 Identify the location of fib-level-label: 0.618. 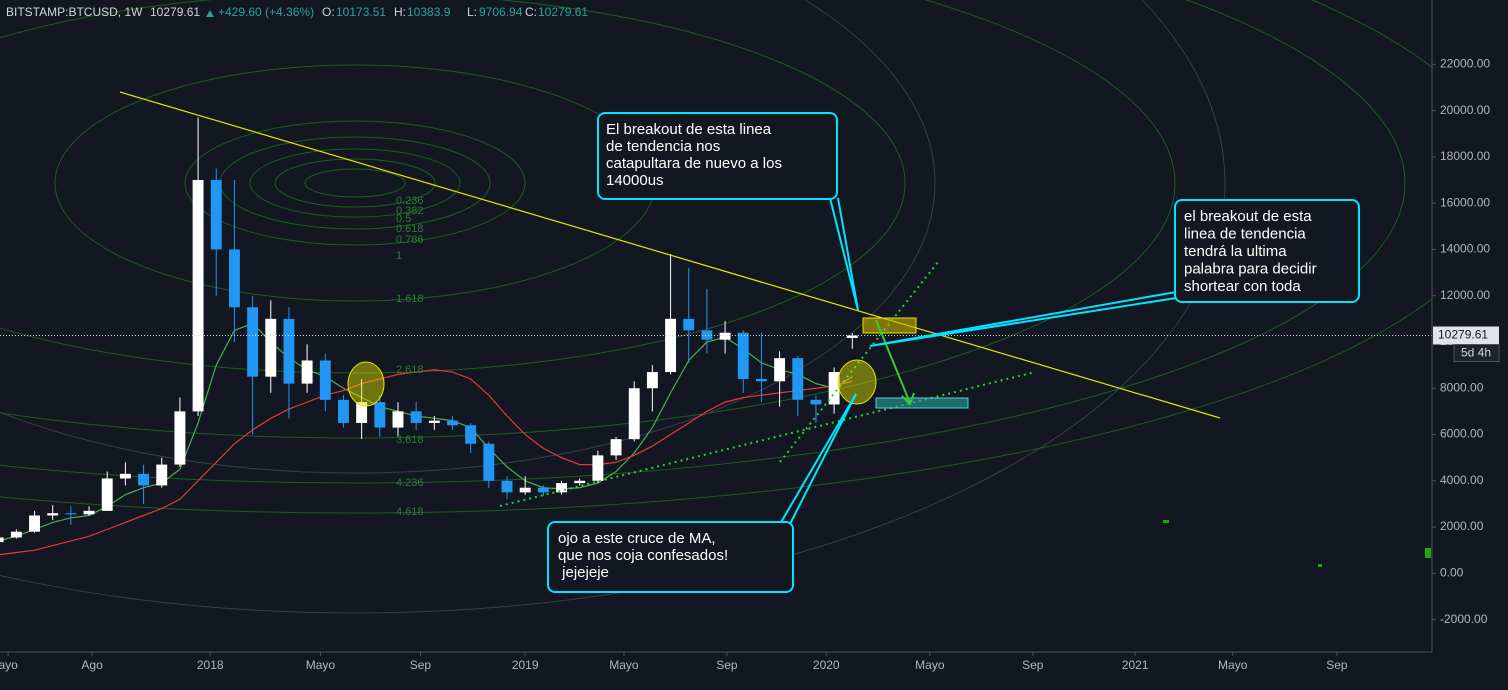
(410, 229).